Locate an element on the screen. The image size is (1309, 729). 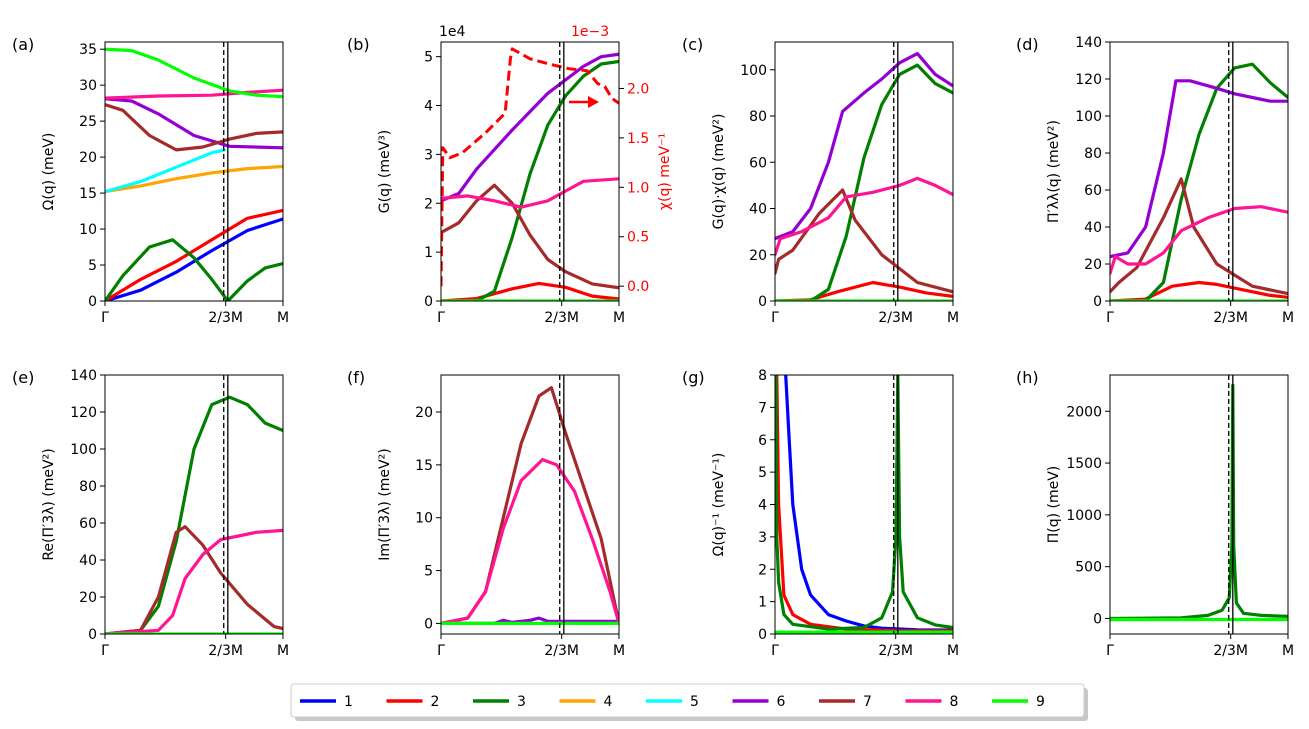
panel-label: (f) is located at coordinates (356, 377).